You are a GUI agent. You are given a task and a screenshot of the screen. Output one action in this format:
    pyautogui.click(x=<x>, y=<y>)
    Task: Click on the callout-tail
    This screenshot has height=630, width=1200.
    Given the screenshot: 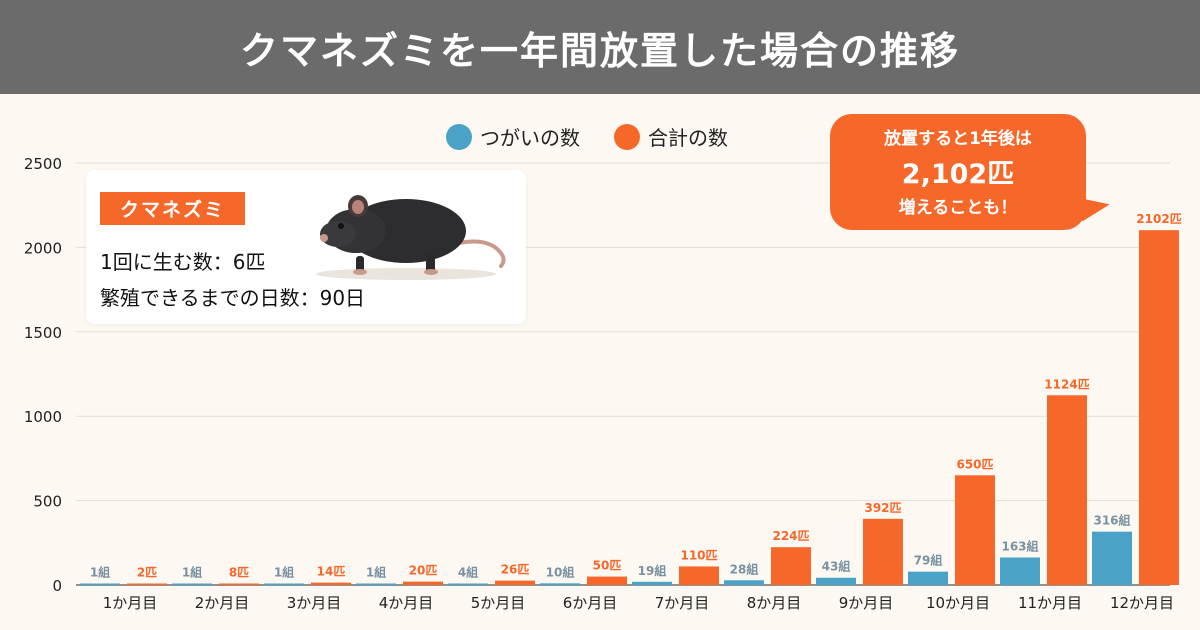 What is the action you would take?
    pyautogui.click(x=1095, y=207)
    